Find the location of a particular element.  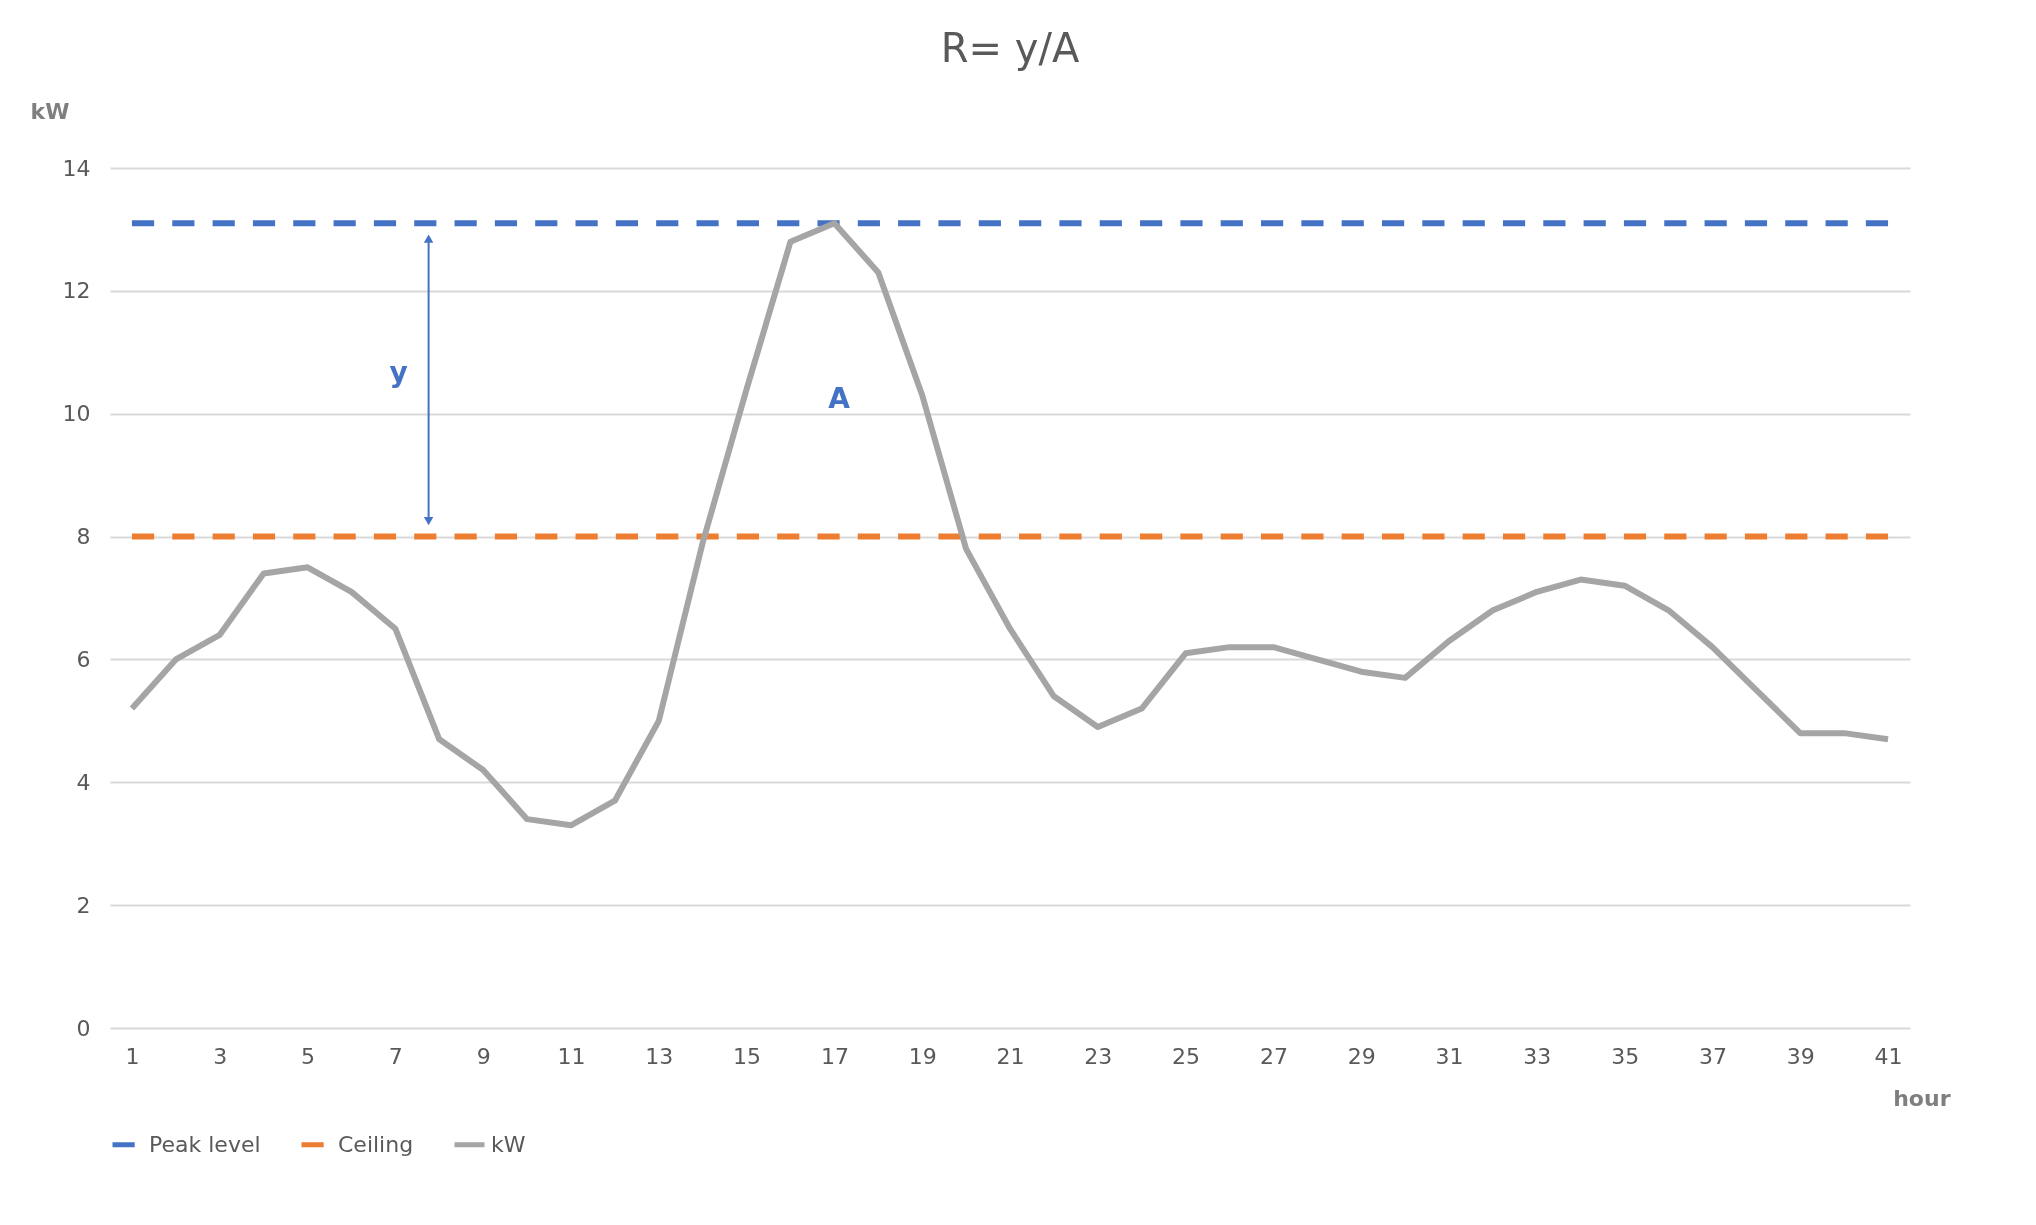

y-axis-title: kW is located at coordinates (50, 111).